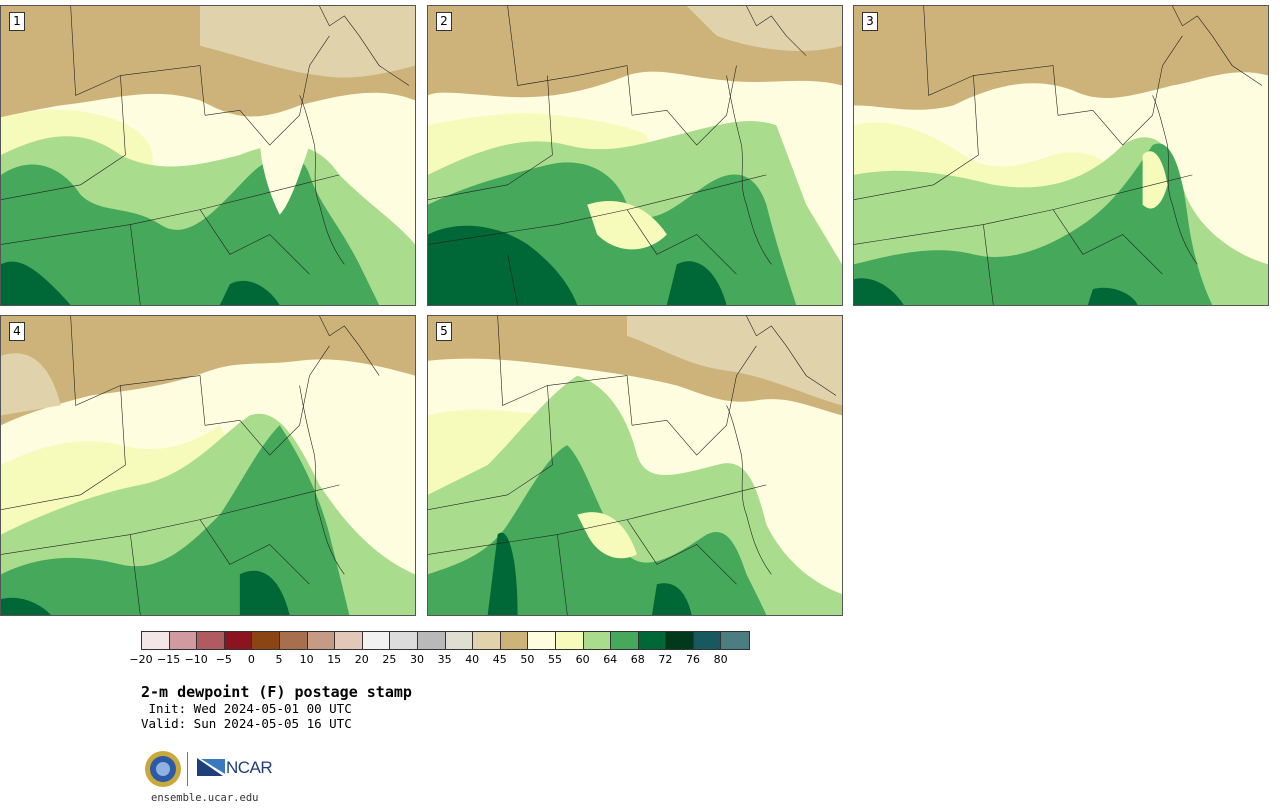 The height and width of the screenshot is (809, 1280). Describe the element at coordinates (870, 21) in the screenshot. I see `panel-number: 3` at that location.